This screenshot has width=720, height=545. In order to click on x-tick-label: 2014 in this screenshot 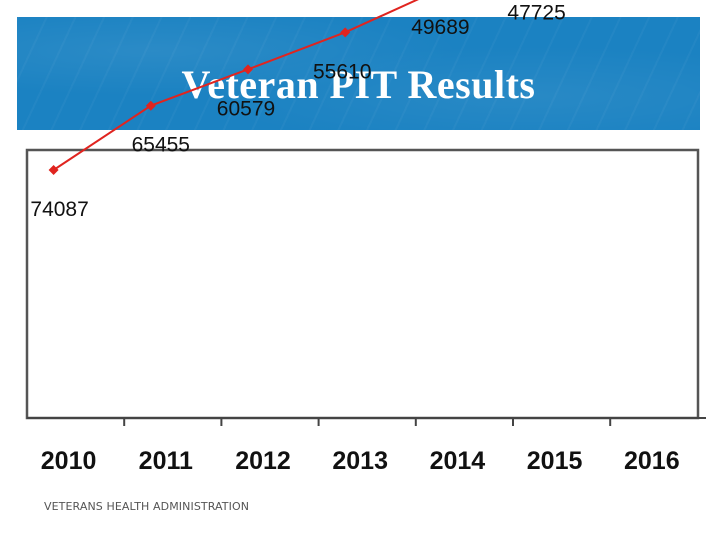, I will do `click(458, 461)`.